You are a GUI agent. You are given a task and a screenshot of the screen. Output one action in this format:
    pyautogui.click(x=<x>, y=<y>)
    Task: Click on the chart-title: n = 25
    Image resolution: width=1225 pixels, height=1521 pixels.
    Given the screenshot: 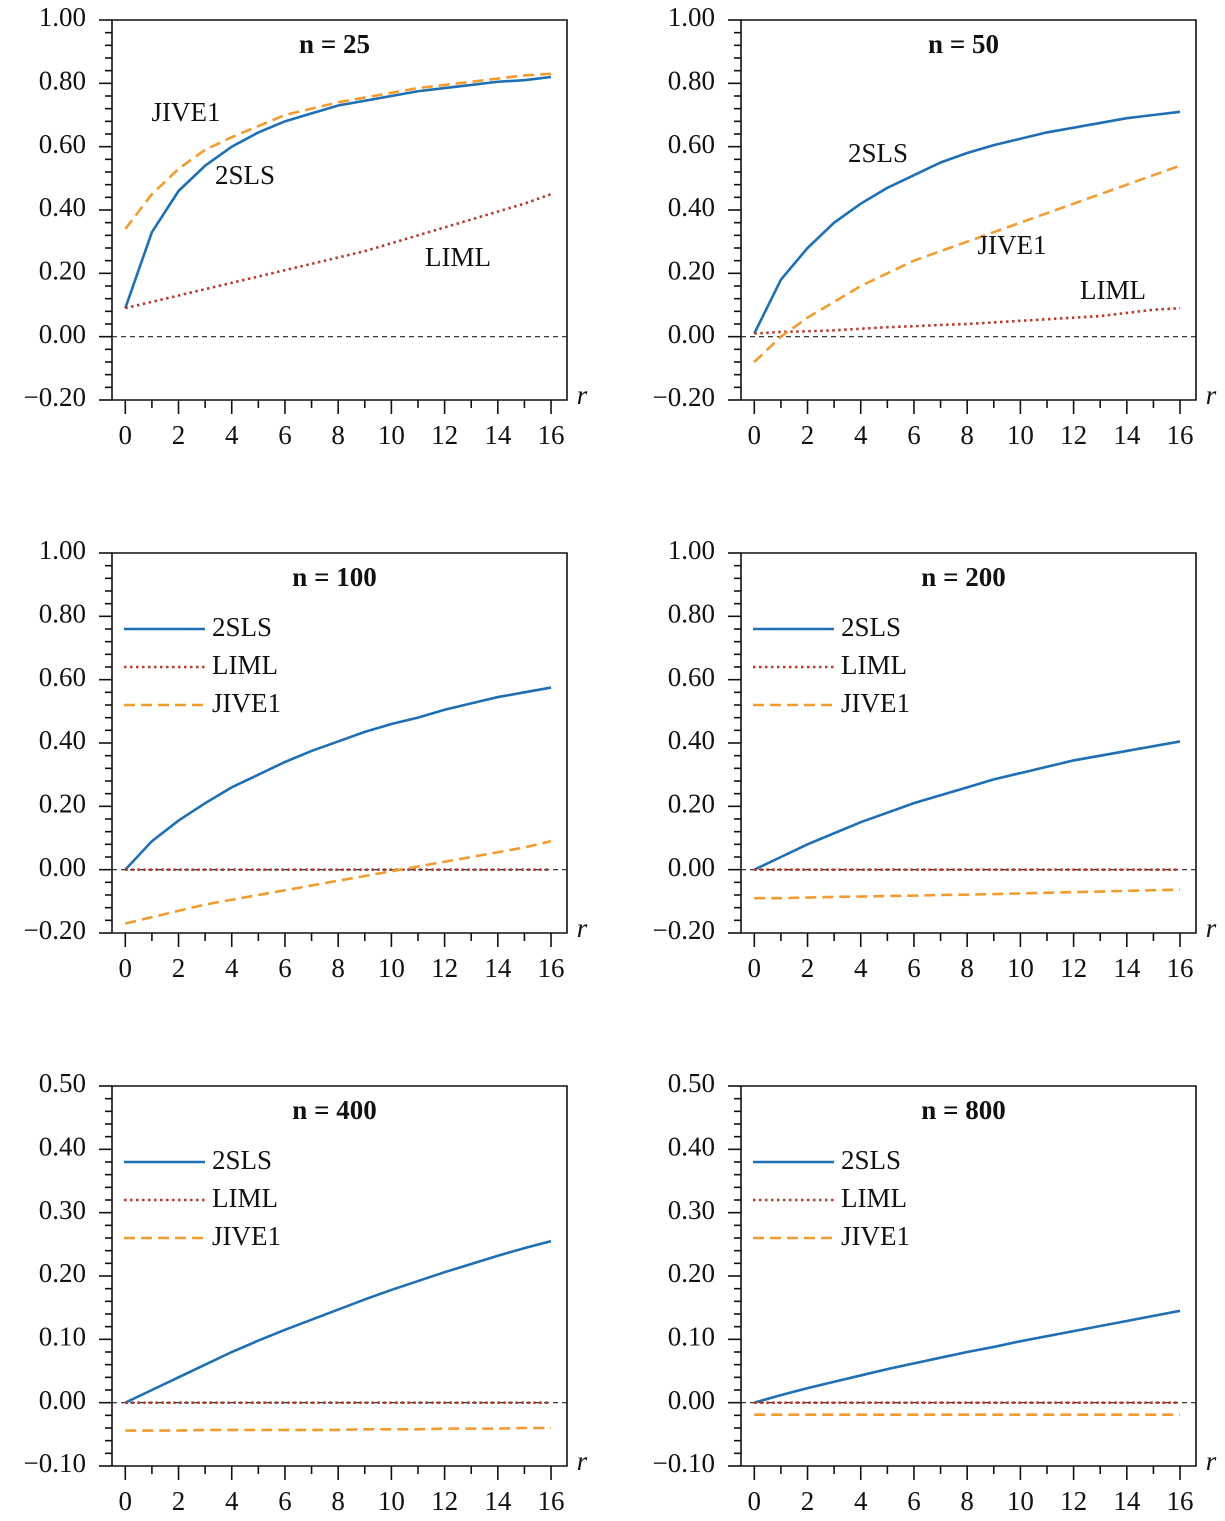 What is the action you would take?
    pyautogui.click(x=334, y=44)
    